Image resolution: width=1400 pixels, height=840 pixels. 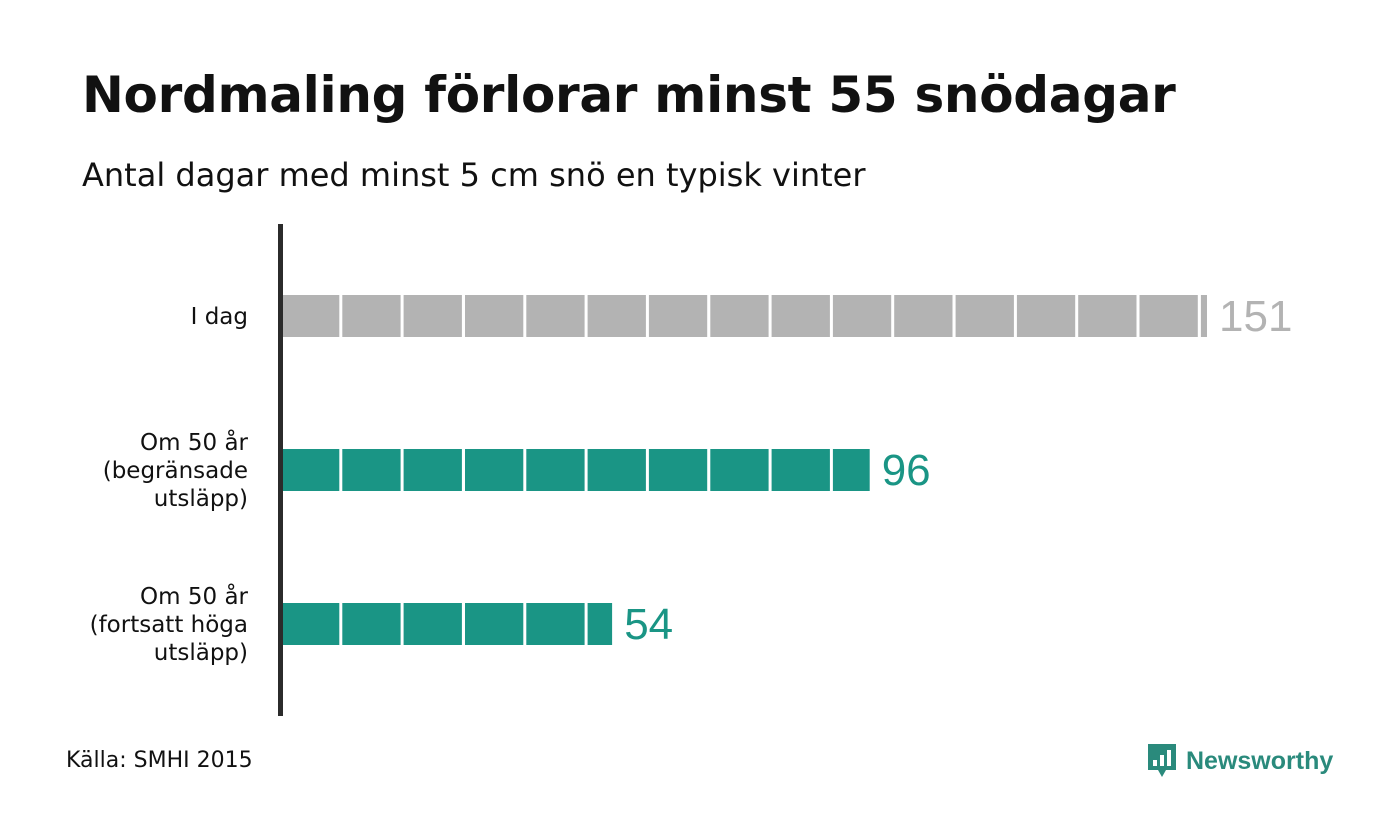 I want to click on category-label: I dag, so click(x=219, y=317).